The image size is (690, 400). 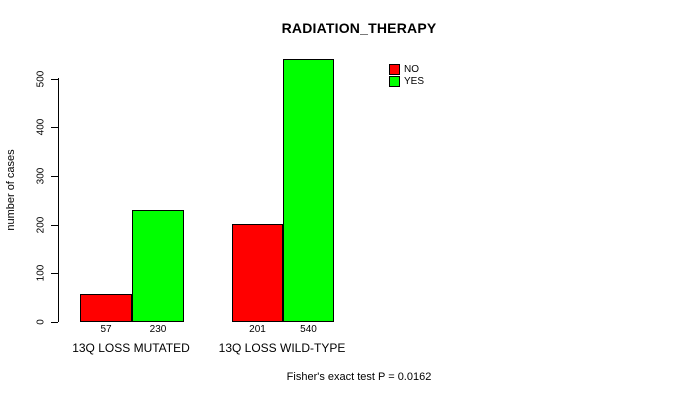 What do you see at coordinates (106, 329) in the screenshot?
I see `bar-count-label: 57` at bounding box center [106, 329].